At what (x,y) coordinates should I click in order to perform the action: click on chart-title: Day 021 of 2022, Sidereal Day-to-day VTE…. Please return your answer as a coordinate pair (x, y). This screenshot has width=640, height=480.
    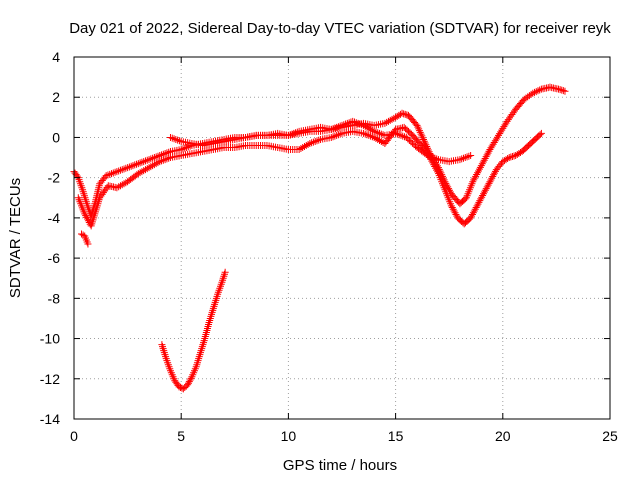
    Looking at the image, I should click on (340, 28).